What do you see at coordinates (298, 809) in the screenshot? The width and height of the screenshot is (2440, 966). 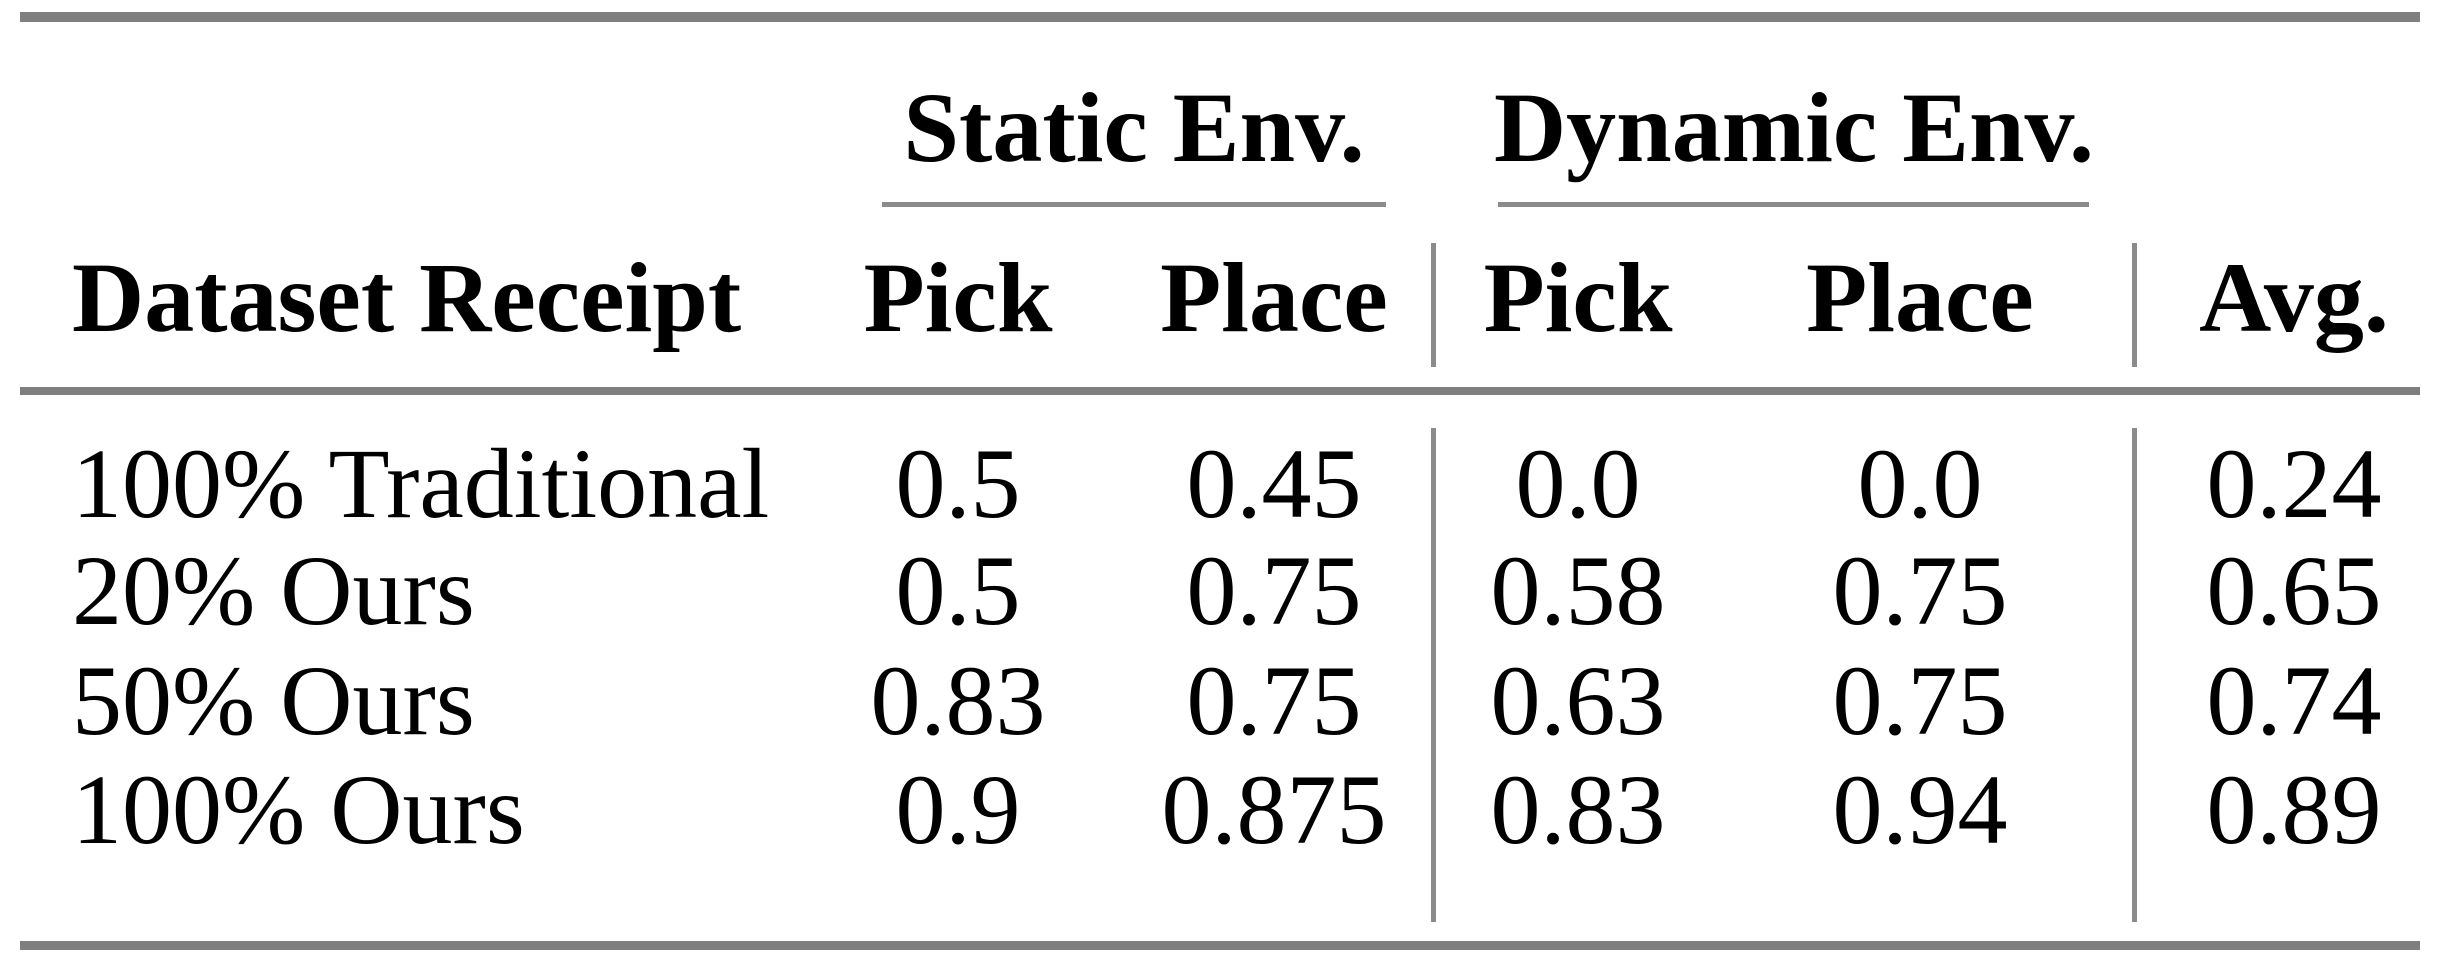 I see `row-label: 100% Ours` at bounding box center [298, 809].